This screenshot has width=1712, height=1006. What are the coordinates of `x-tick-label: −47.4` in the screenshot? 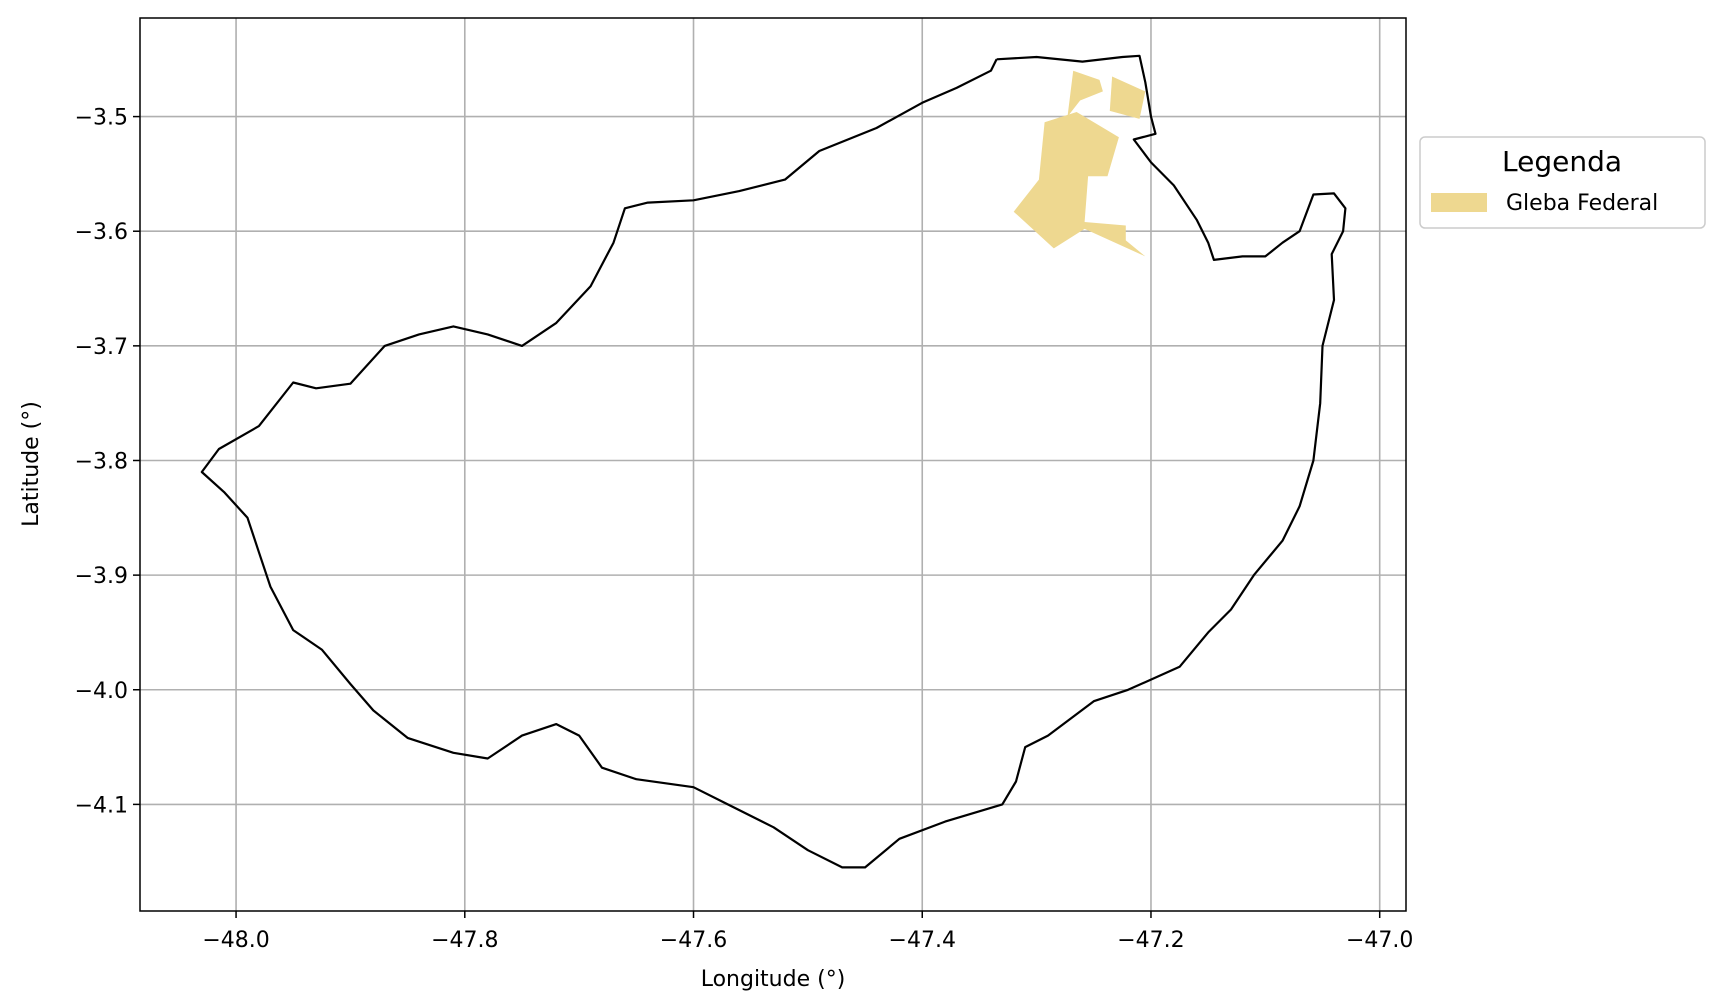 It's located at (922, 940).